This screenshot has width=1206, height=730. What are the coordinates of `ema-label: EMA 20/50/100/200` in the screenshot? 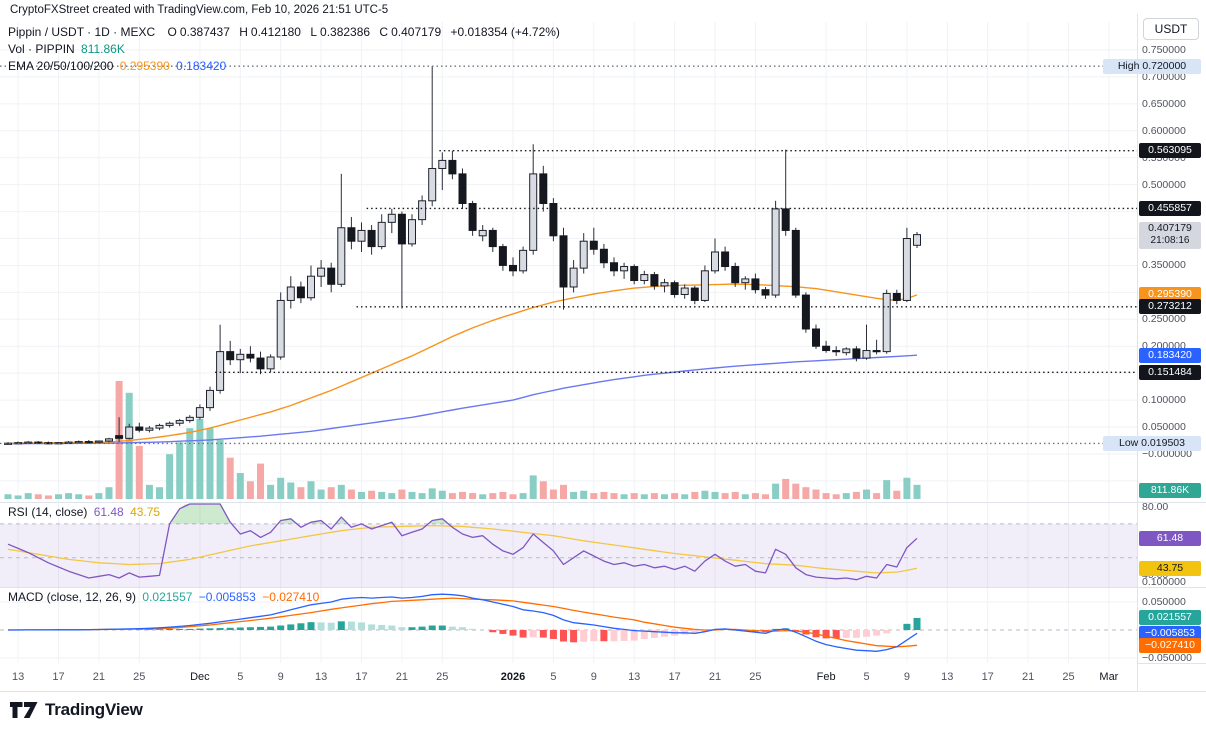 It's located at (61, 66).